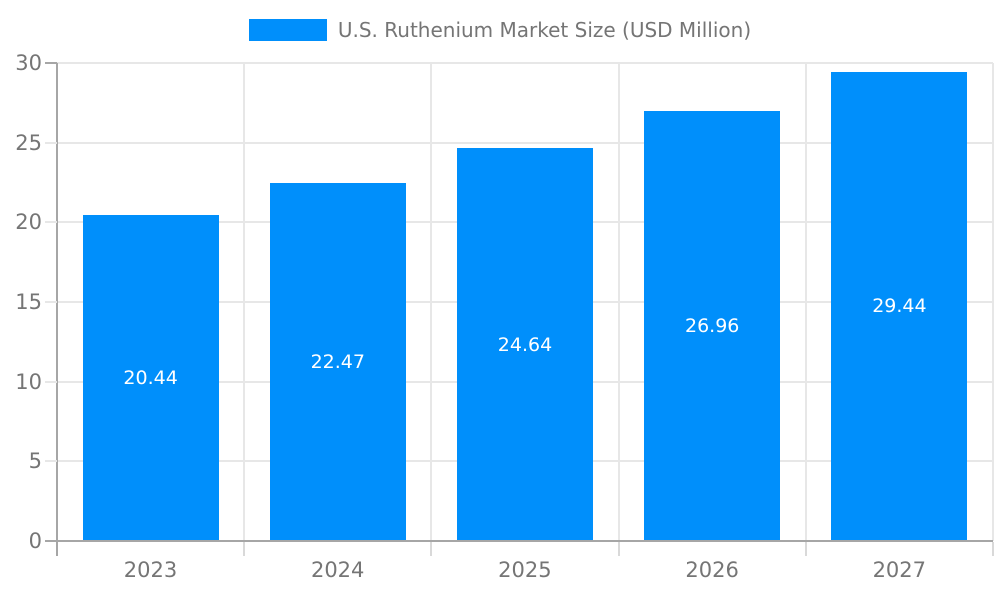 Image resolution: width=1000 pixels, height=600 pixels. I want to click on y-axis-label: 15, so click(28, 302).